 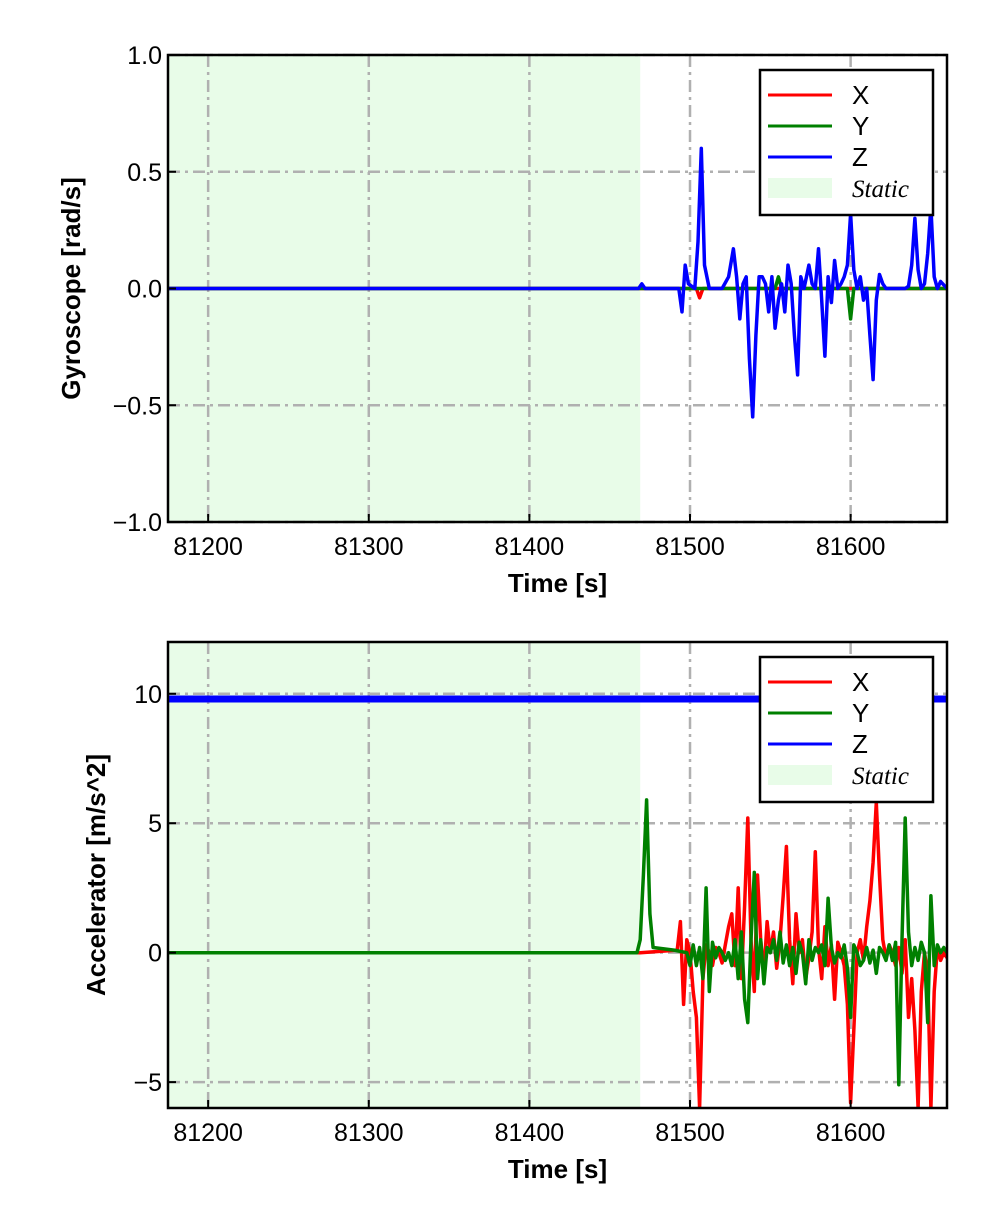 What do you see at coordinates (557, 1169) in the screenshot?
I see `accelerator-x-axis-title: Time [s]` at bounding box center [557, 1169].